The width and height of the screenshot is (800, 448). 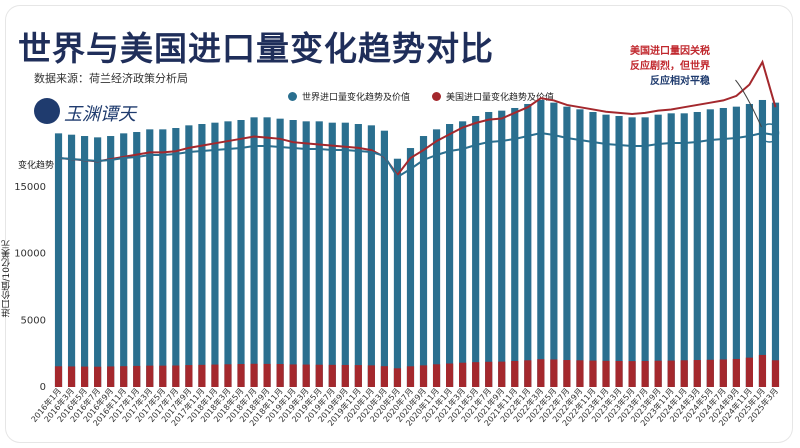 What do you see at coordinates (748, 103) in the screenshot?
I see `annotation-arrow` at bounding box center [748, 103].